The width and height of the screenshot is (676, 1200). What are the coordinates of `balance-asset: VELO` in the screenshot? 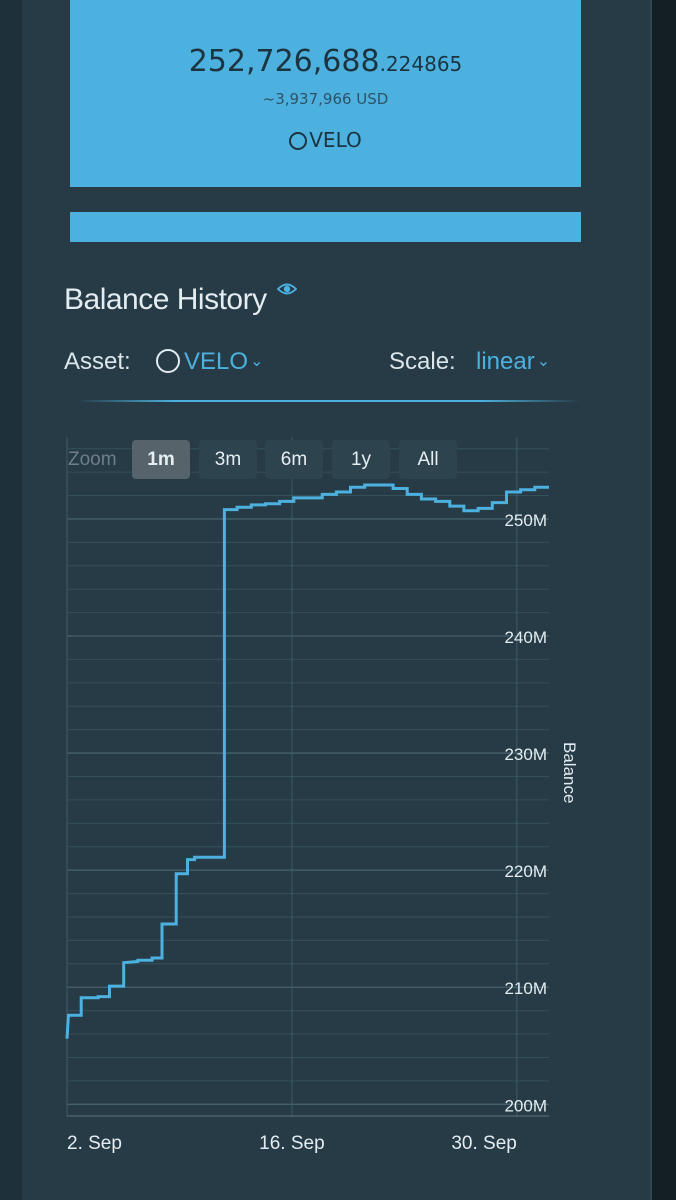 It's located at (325, 140).